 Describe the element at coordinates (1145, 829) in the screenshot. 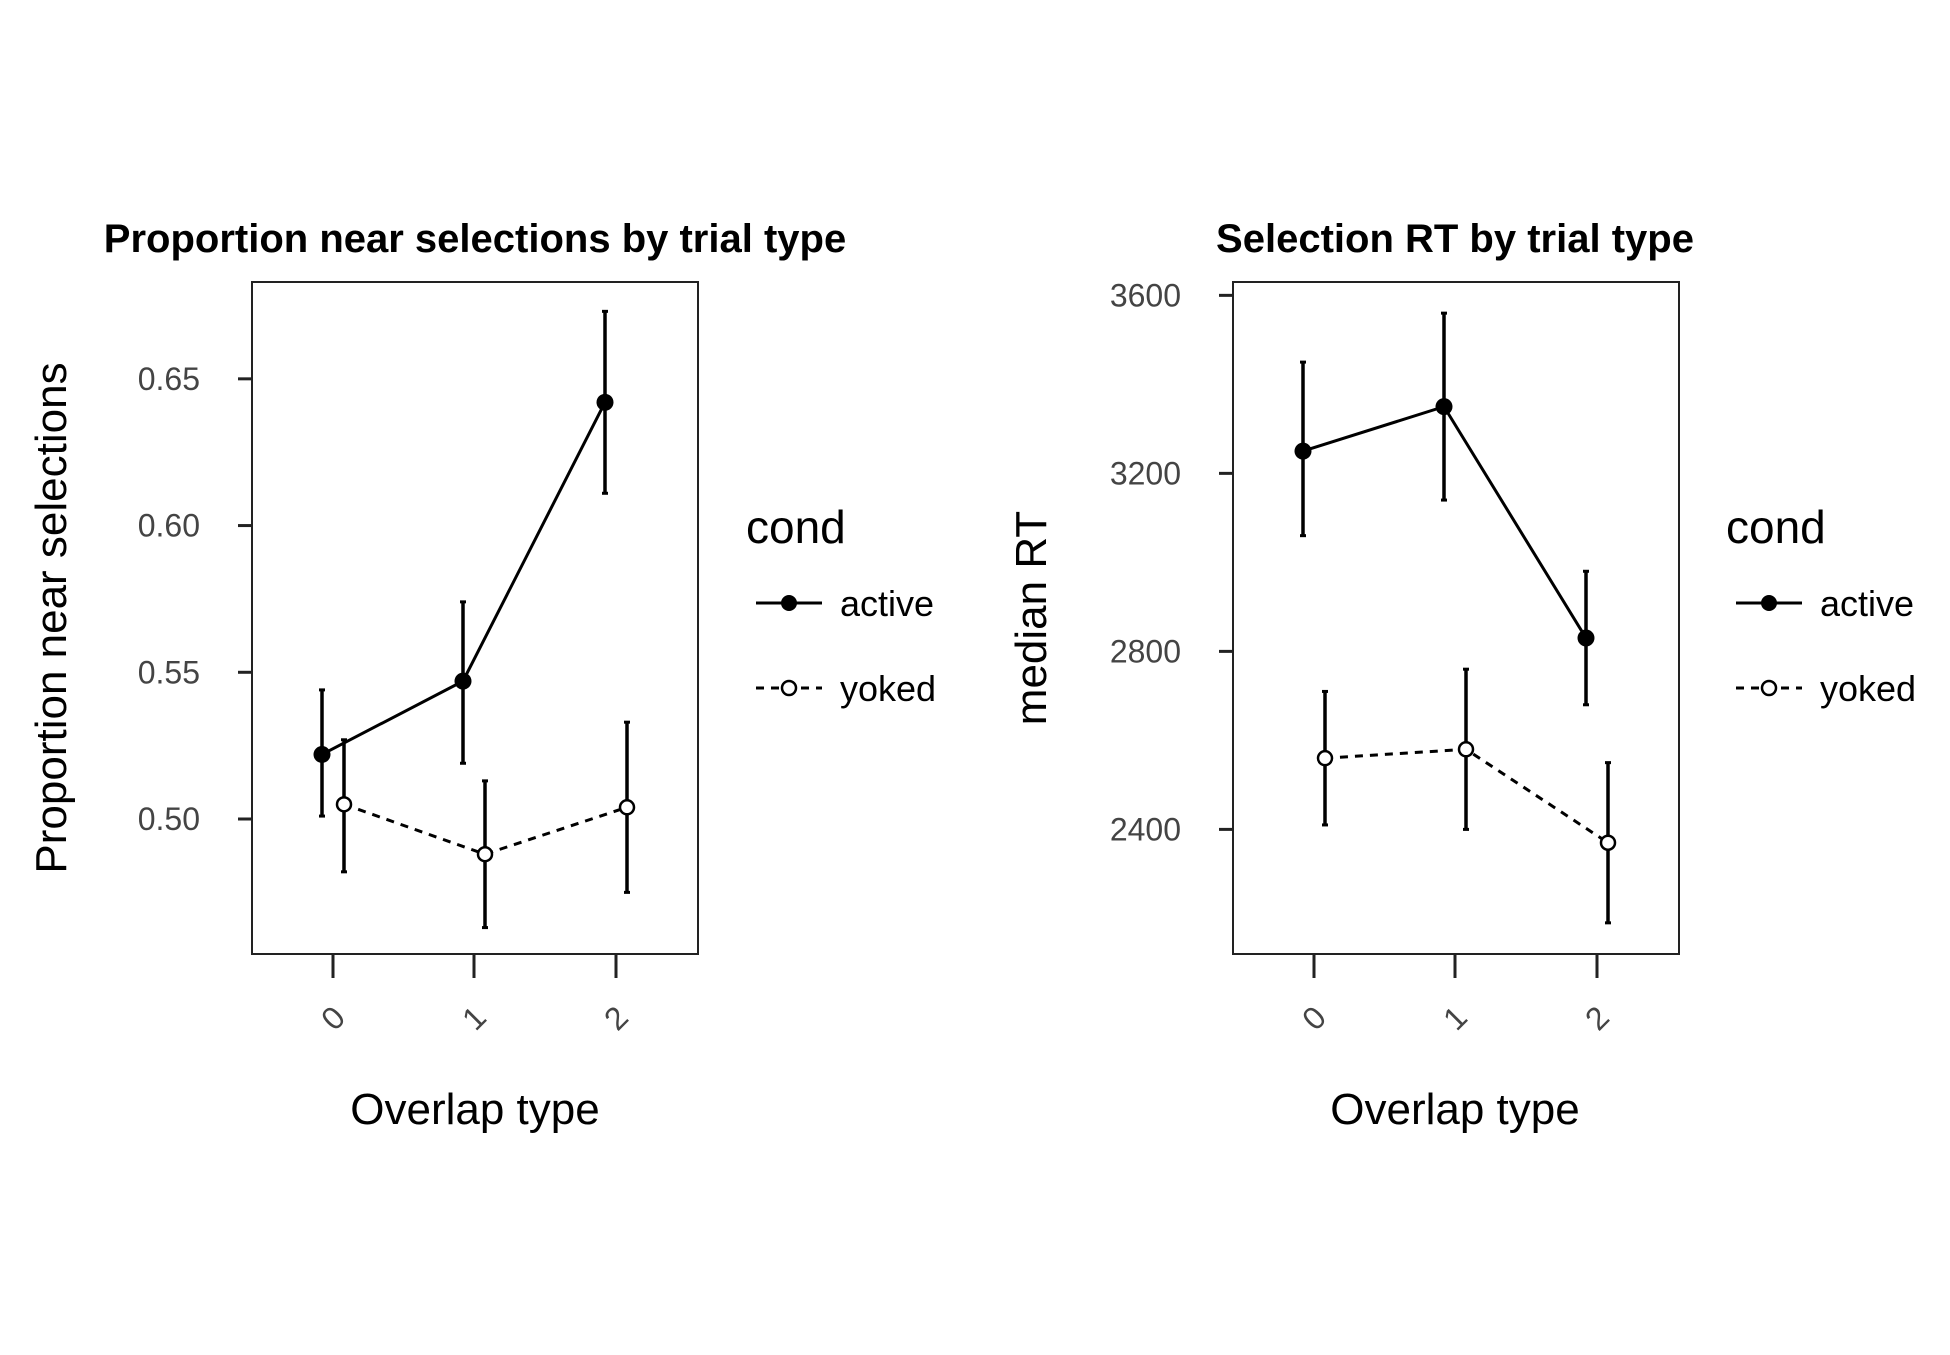

I see `y-tick-label: 2400` at that location.